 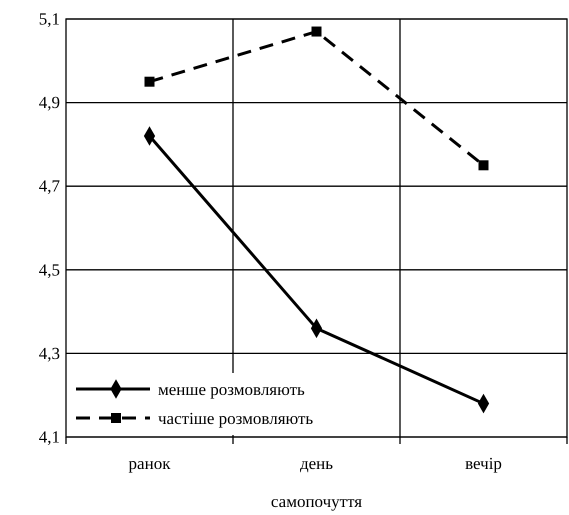 I want to click on legend-label: менше розмовляють, so click(x=232, y=389).